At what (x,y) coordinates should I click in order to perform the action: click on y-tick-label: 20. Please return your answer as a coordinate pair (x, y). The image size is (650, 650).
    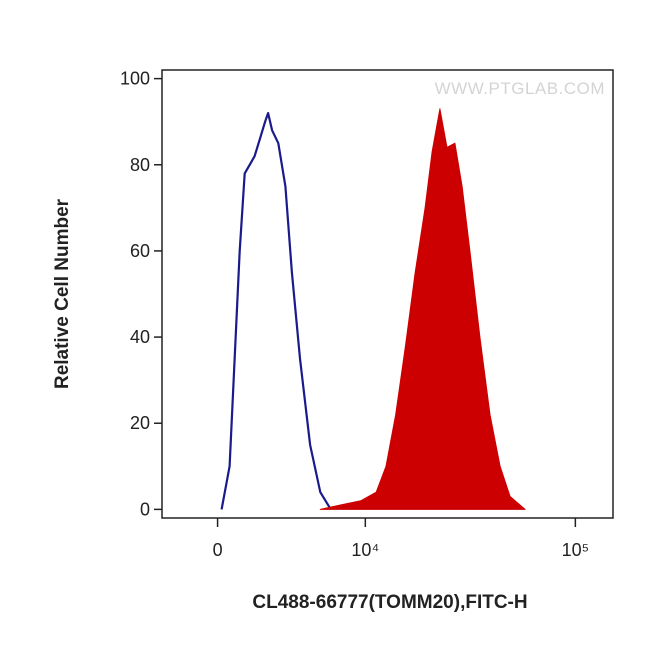
    Looking at the image, I should click on (140, 423).